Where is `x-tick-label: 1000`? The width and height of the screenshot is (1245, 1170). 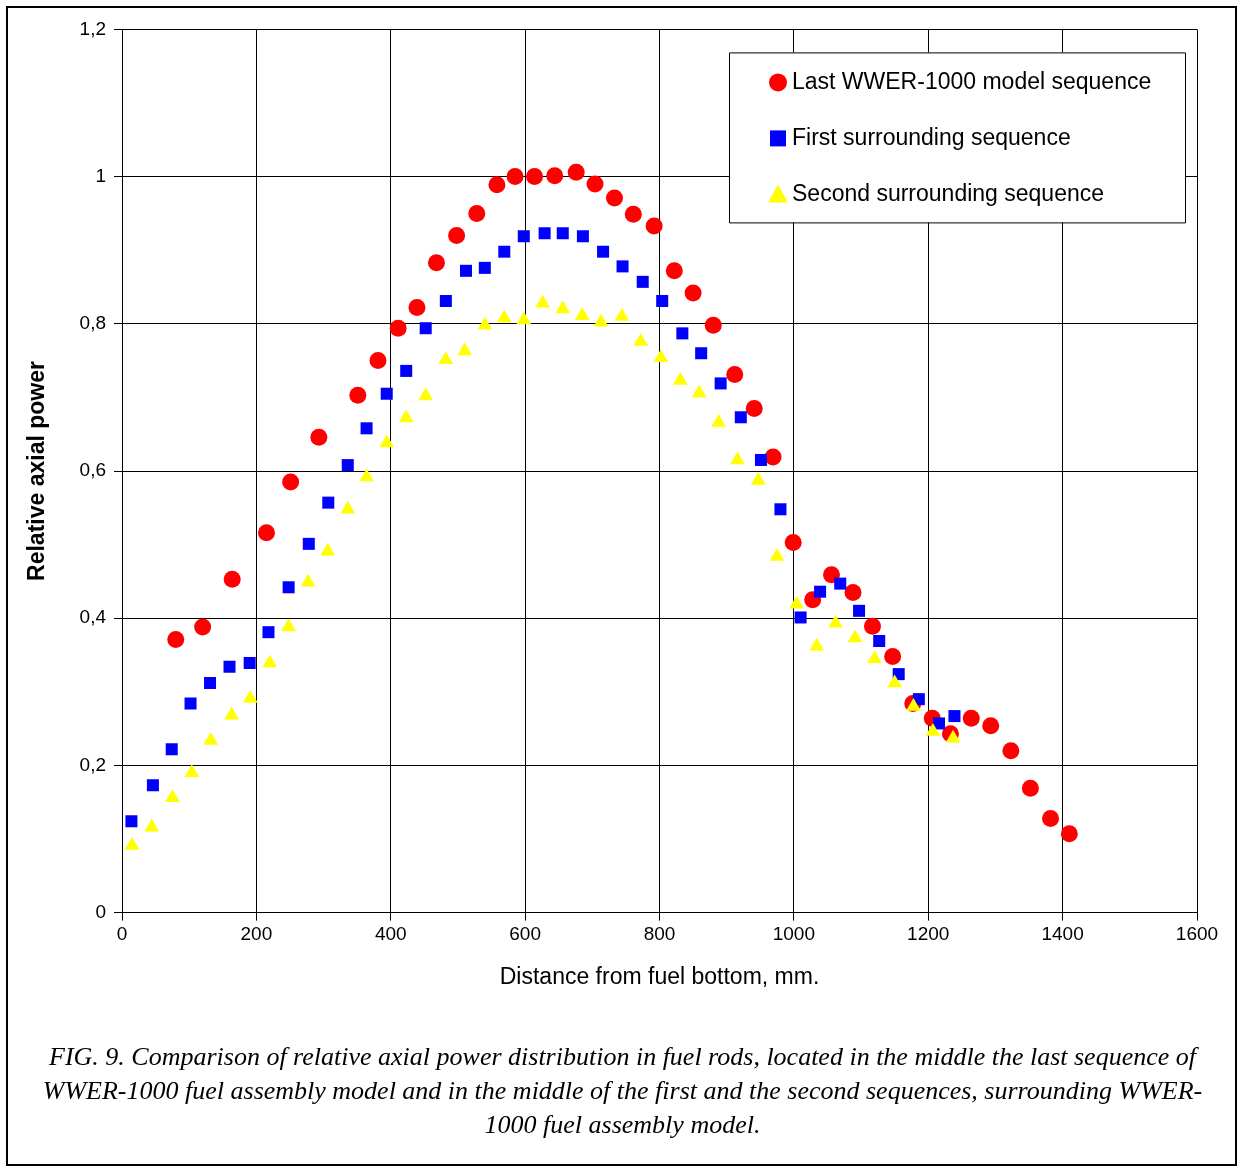
x-tick-label: 1000 is located at coordinates (794, 934).